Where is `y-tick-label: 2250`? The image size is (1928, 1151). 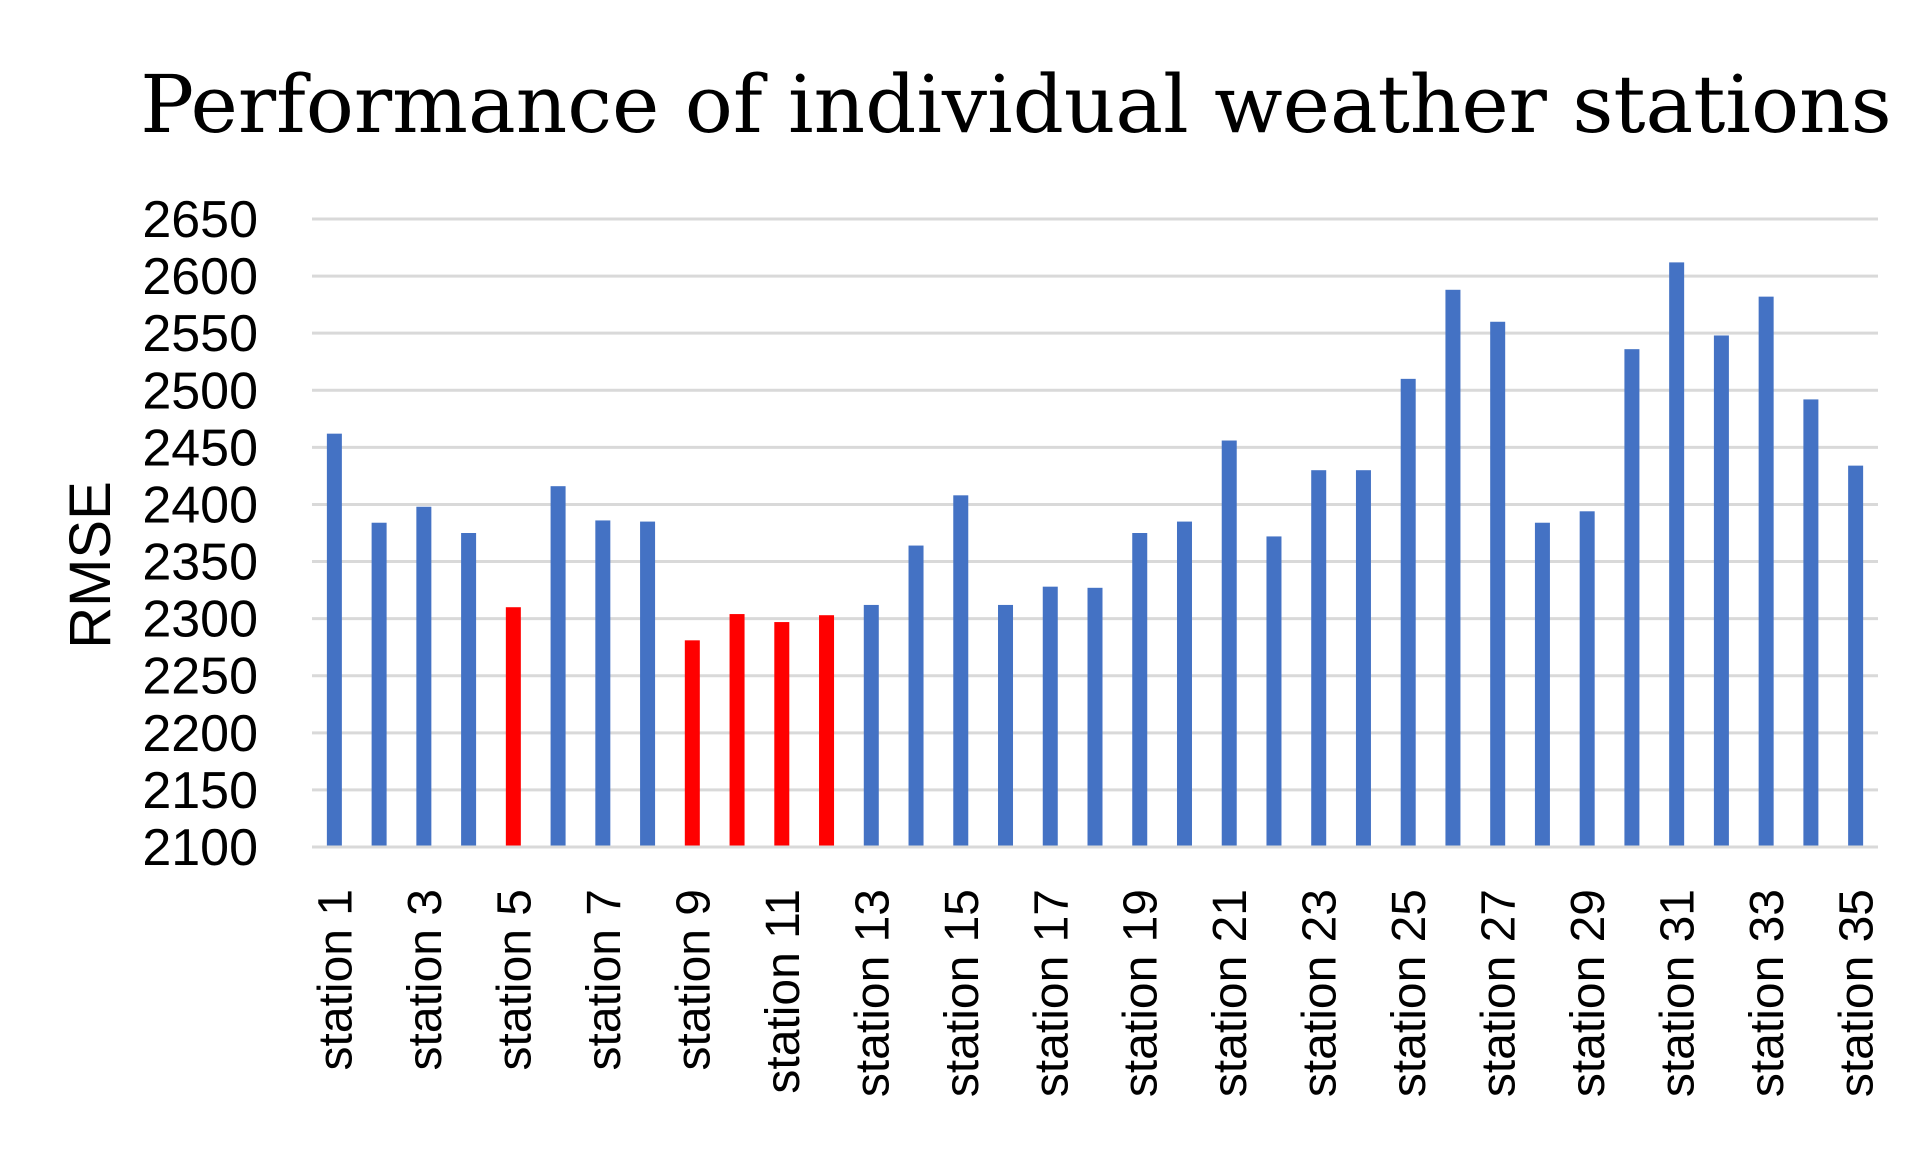
y-tick-label: 2250 is located at coordinates (200, 677).